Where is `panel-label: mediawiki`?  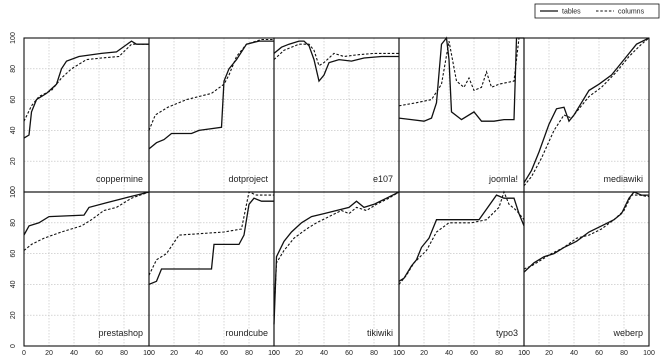
panel-label: mediawiki is located at coordinates (623, 179).